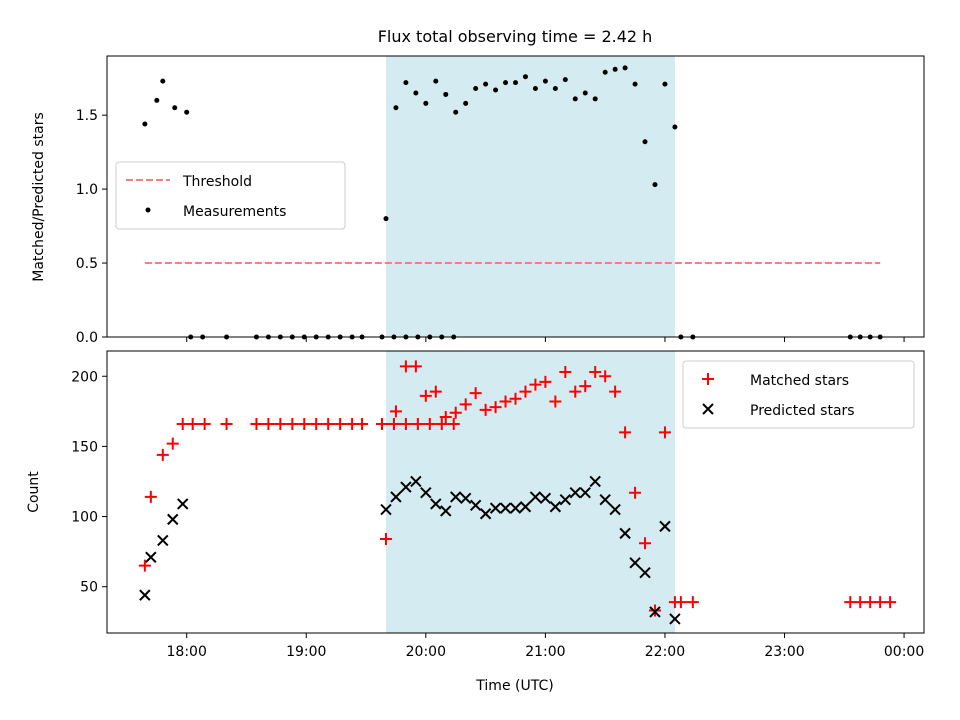 Image resolution: width=960 pixels, height=720 pixels. What do you see at coordinates (34, 492) in the screenshot?
I see `bottom-y-axis-label: Count` at bounding box center [34, 492].